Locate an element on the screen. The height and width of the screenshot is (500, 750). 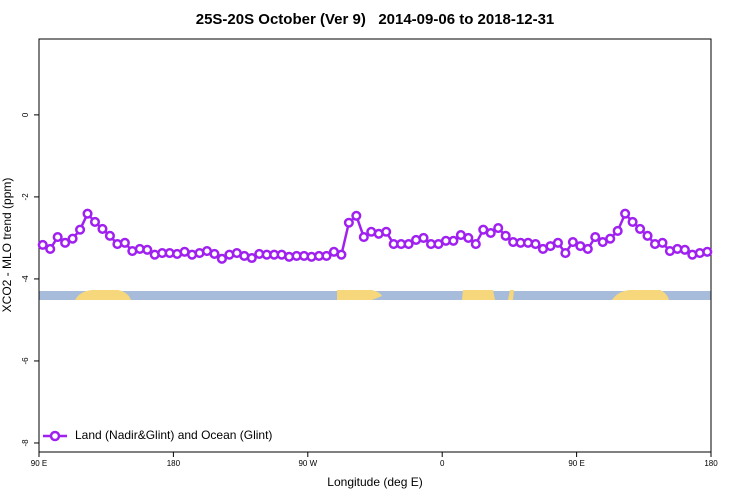
y-tick-label: -8 is located at coordinates (25, 443).